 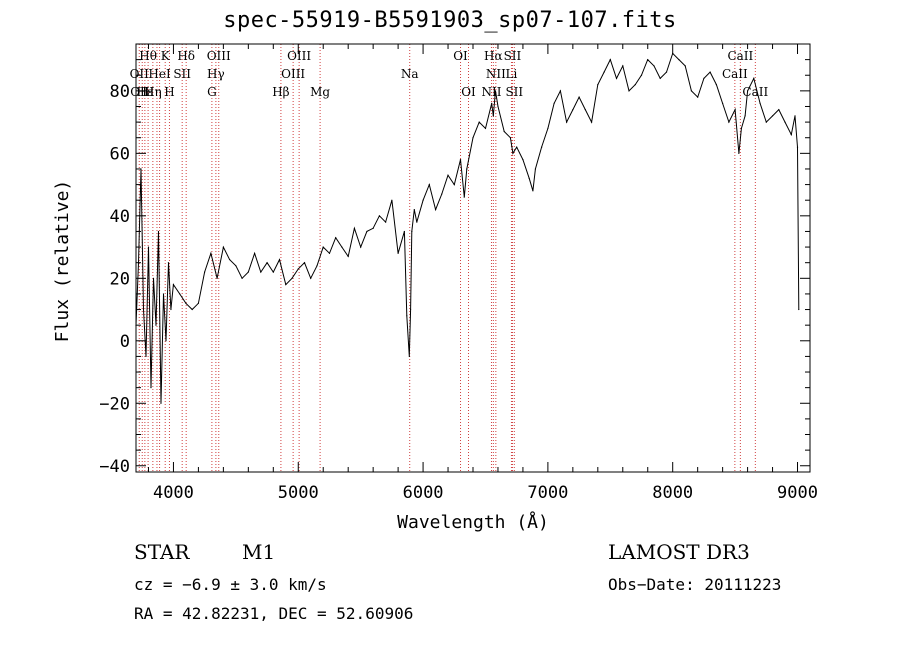 What do you see at coordinates (120, 217) in the screenshot?
I see `y-tick-label: 40` at bounding box center [120, 217].